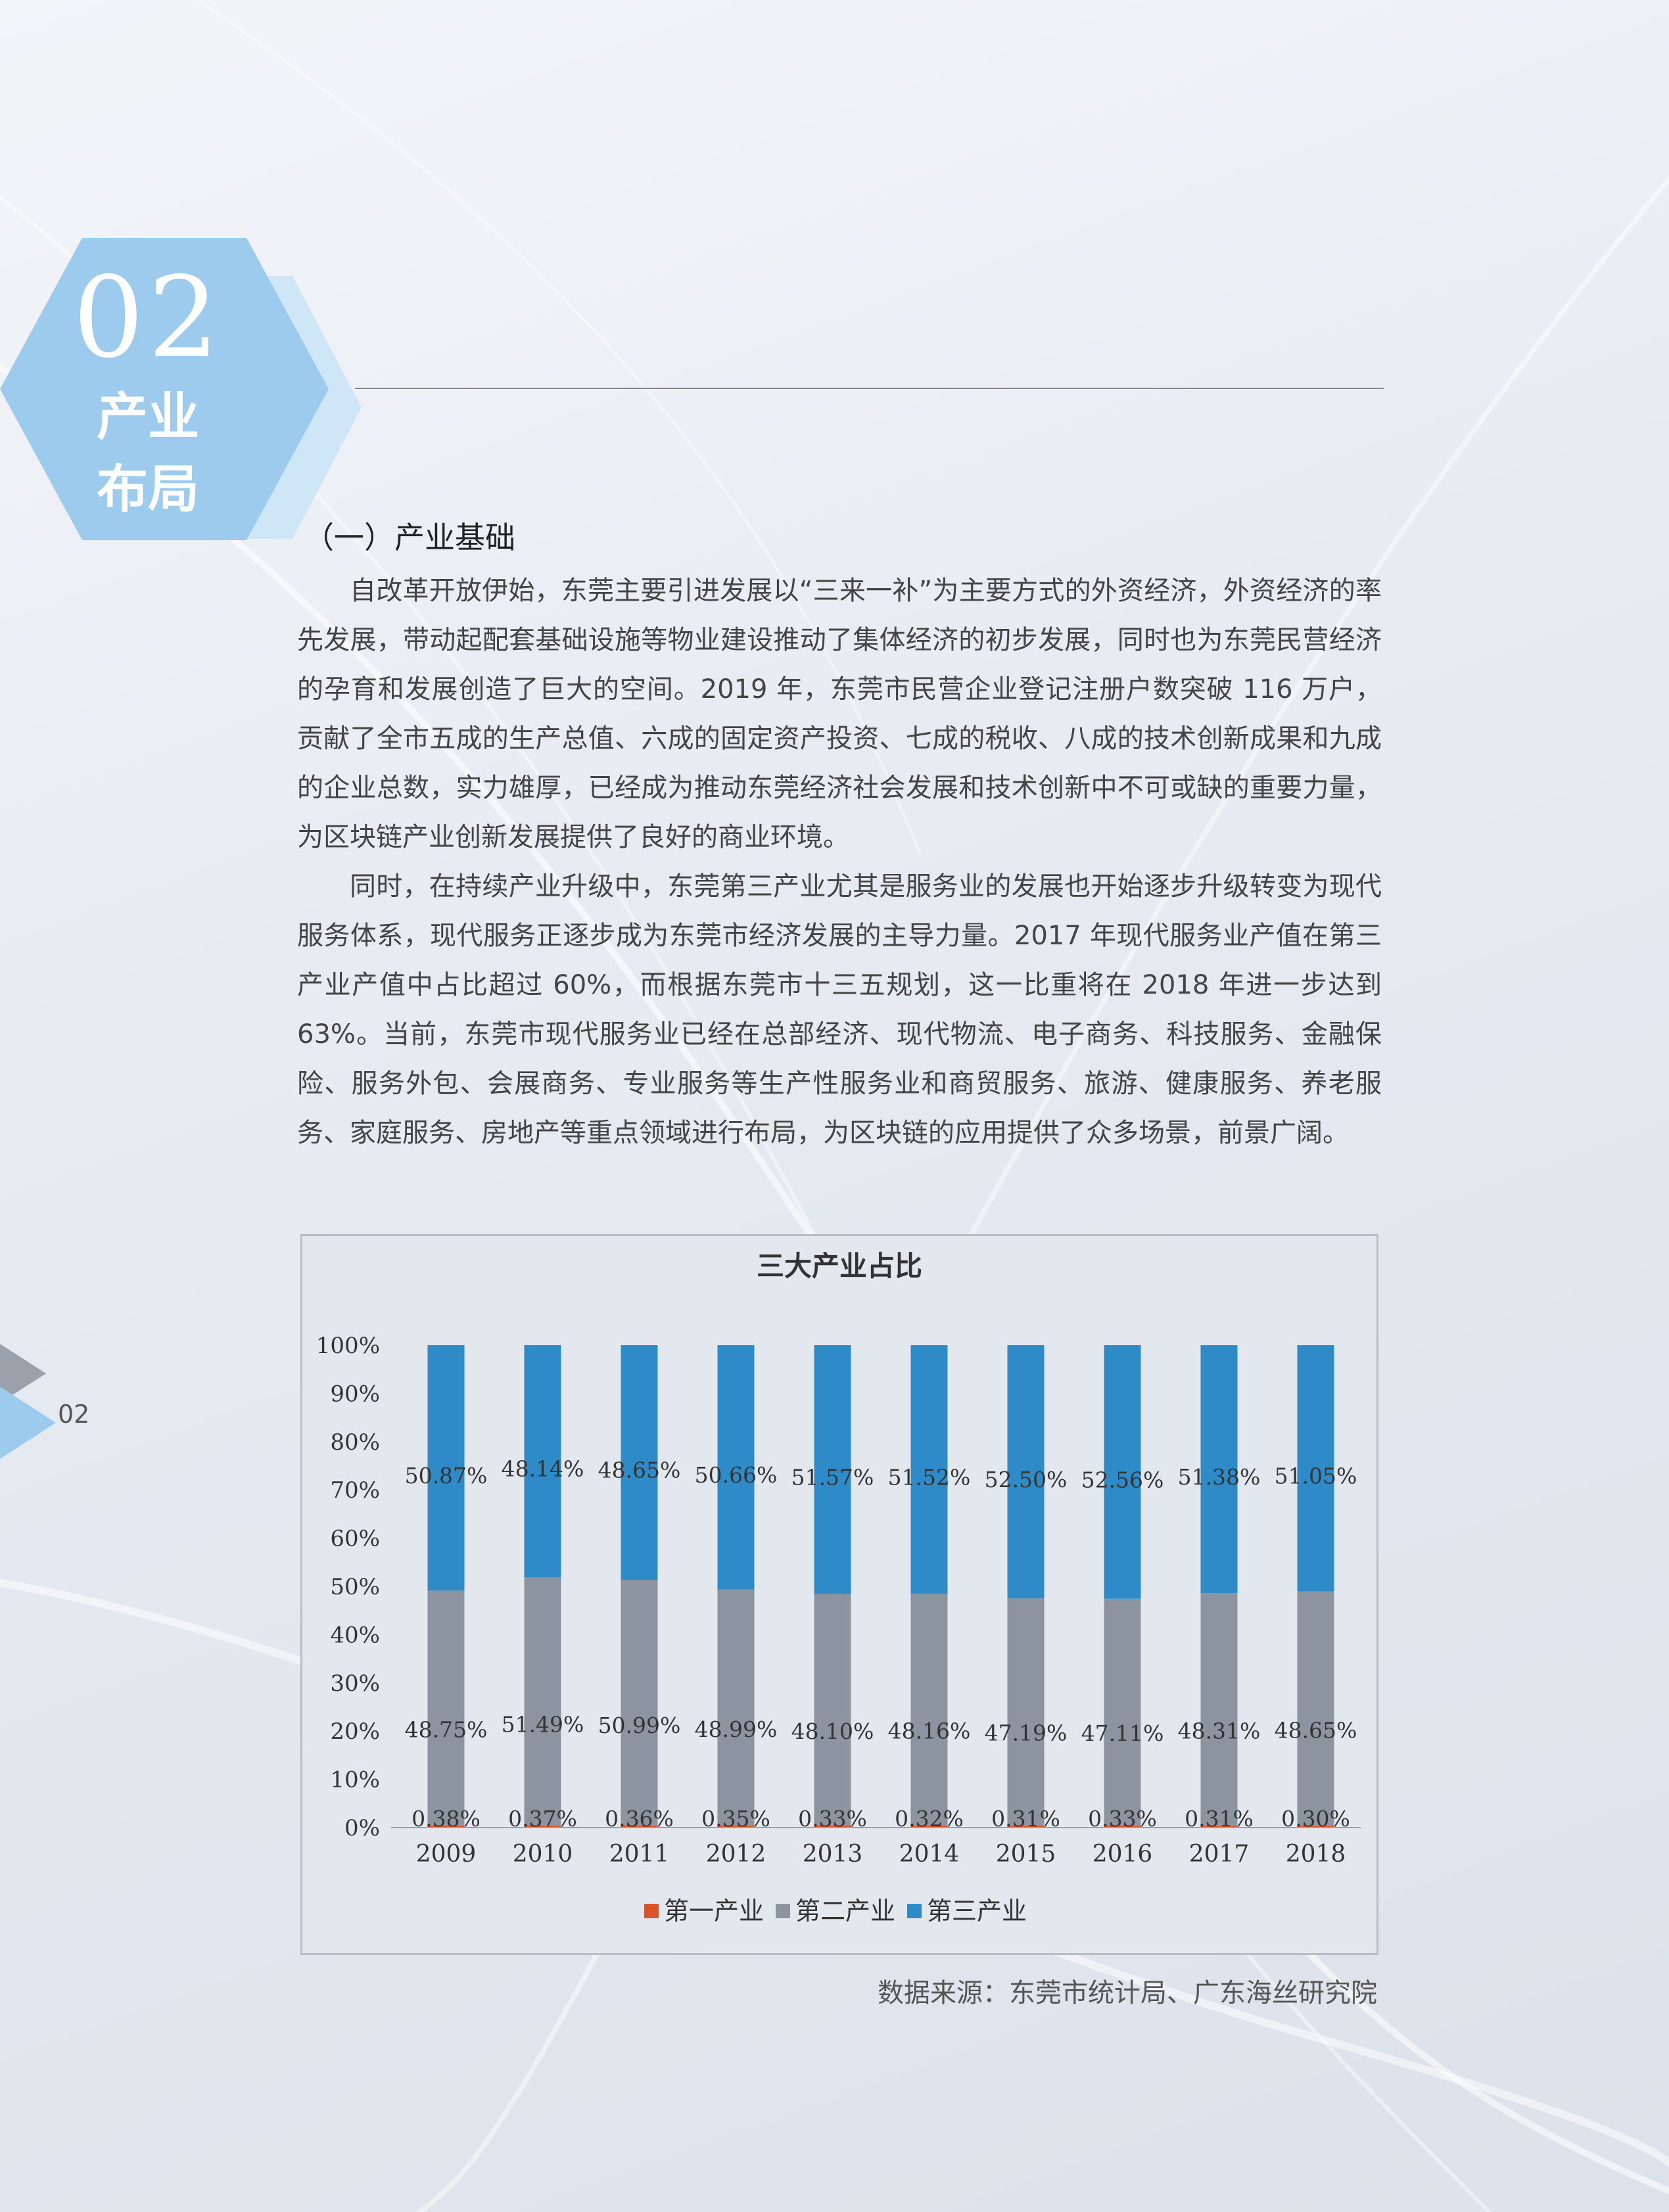  What do you see at coordinates (355, 1539) in the screenshot?
I see `y-tick-label: 60%` at bounding box center [355, 1539].